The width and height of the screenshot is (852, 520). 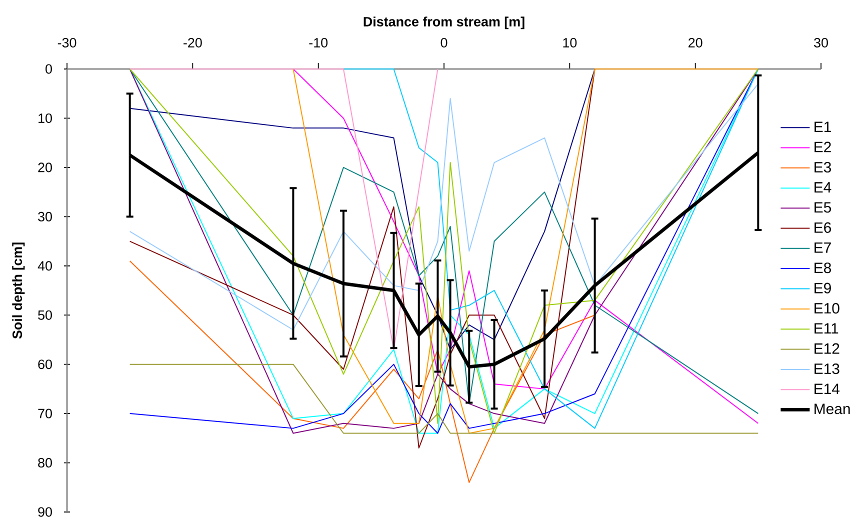 What do you see at coordinates (570, 43) in the screenshot?
I see `x-tick-label: 10` at bounding box center [570, 43].